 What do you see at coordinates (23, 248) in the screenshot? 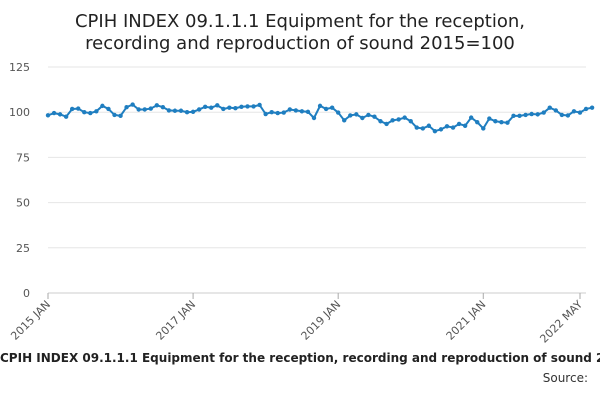
I see `y-tick-label: 25` at bounding box center [23, 248].